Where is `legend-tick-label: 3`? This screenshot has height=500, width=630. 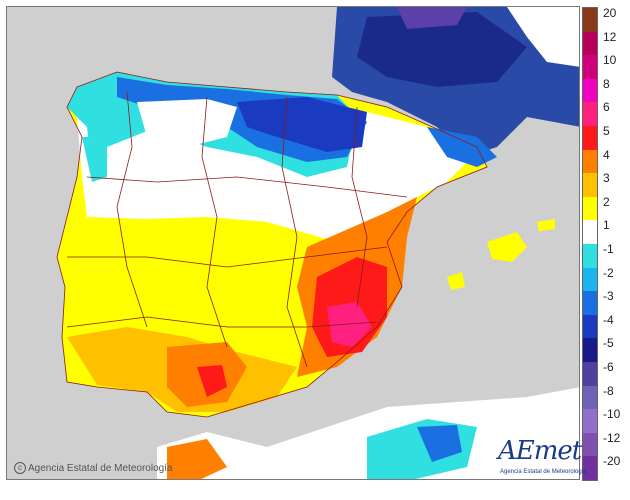
legend-tick-label: 3 is located at coordinates (606, 178).